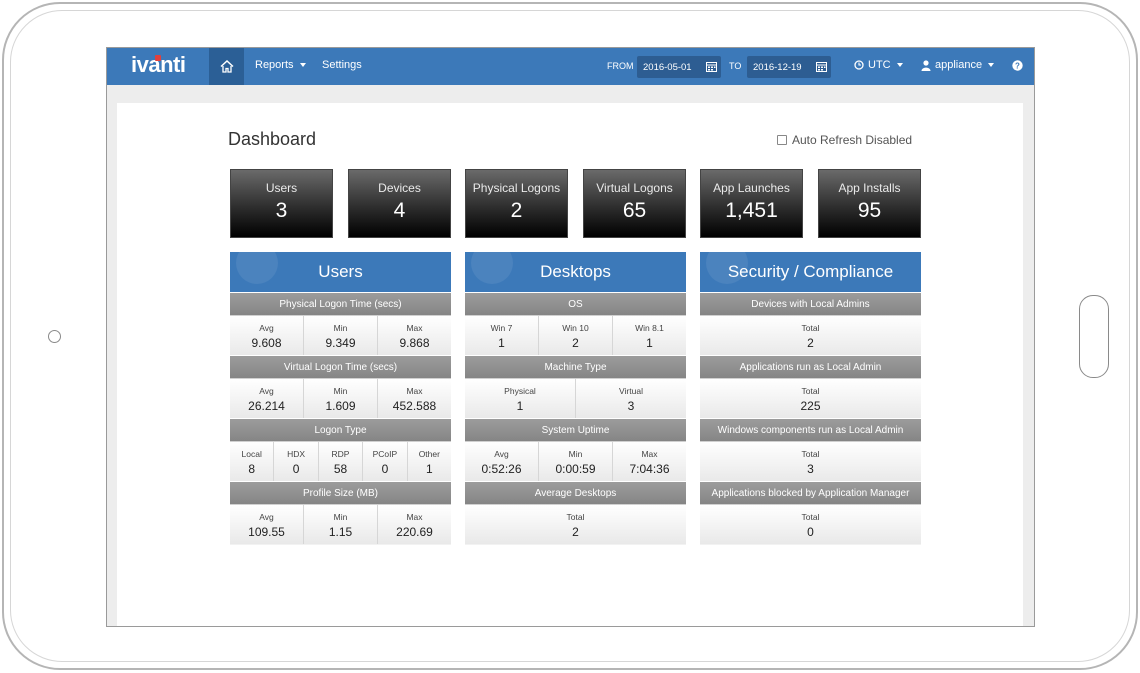 The height and width of the screenshot is (673, 1140). I want to click on to-date-input: 2016-12-19, so click(789, 67).